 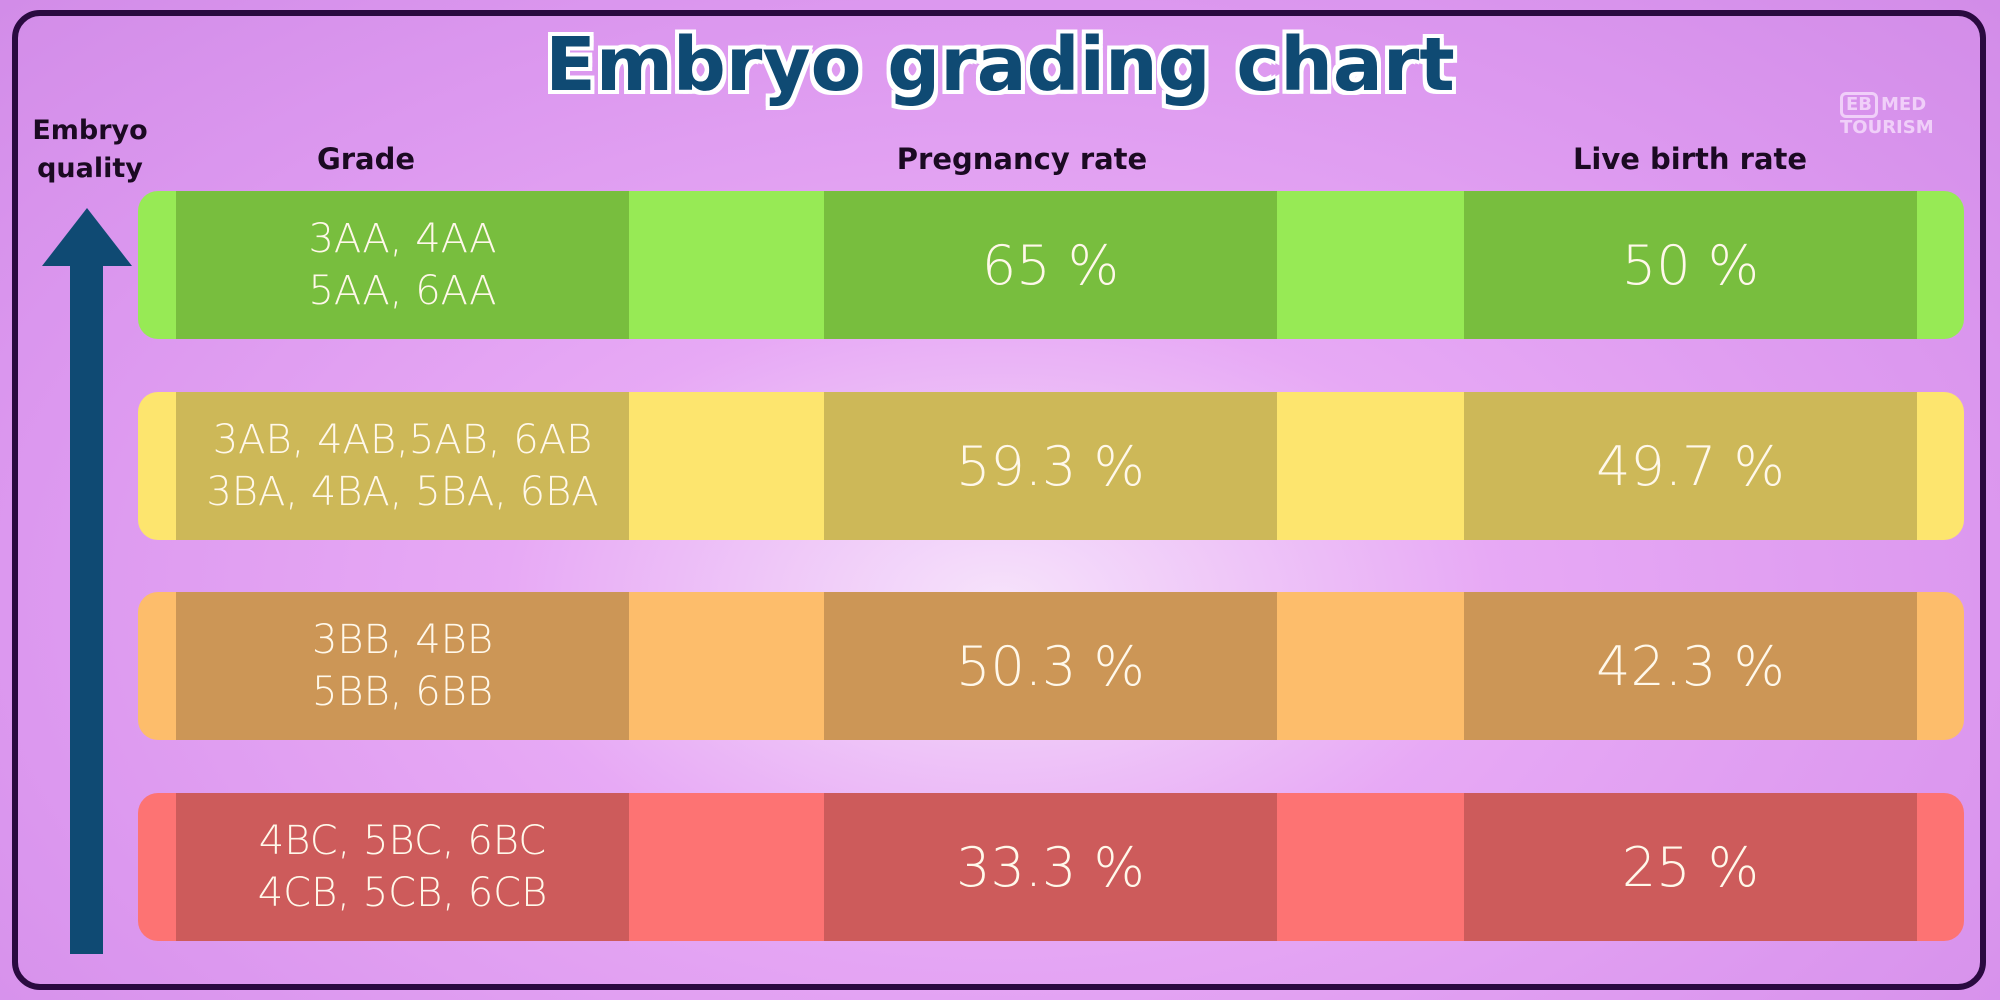 I want to click on header-grade: Grade, so click(x=366, y=159).